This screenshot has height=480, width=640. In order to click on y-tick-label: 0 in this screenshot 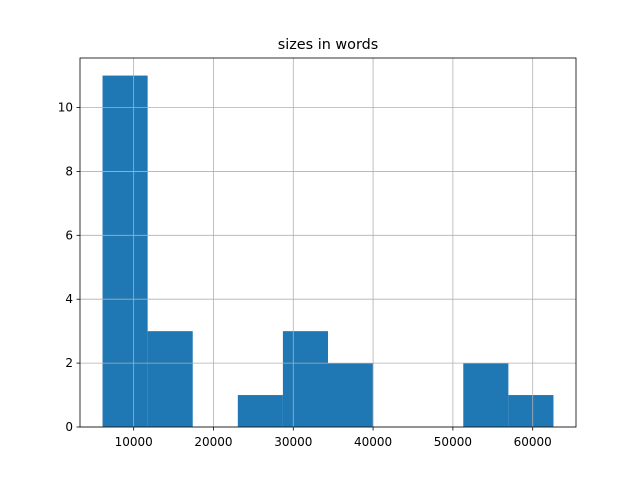, I will do `click(69, 427)`.